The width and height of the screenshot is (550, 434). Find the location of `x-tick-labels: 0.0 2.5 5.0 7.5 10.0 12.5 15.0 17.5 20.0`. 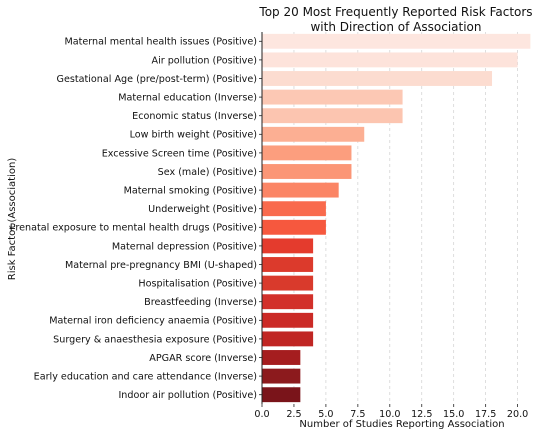

x-tick-labels: 0.0 2.5 5.0 7.5 10.0 12.5 15.0 17.5 20.0 is located at coordinates (391, 412).